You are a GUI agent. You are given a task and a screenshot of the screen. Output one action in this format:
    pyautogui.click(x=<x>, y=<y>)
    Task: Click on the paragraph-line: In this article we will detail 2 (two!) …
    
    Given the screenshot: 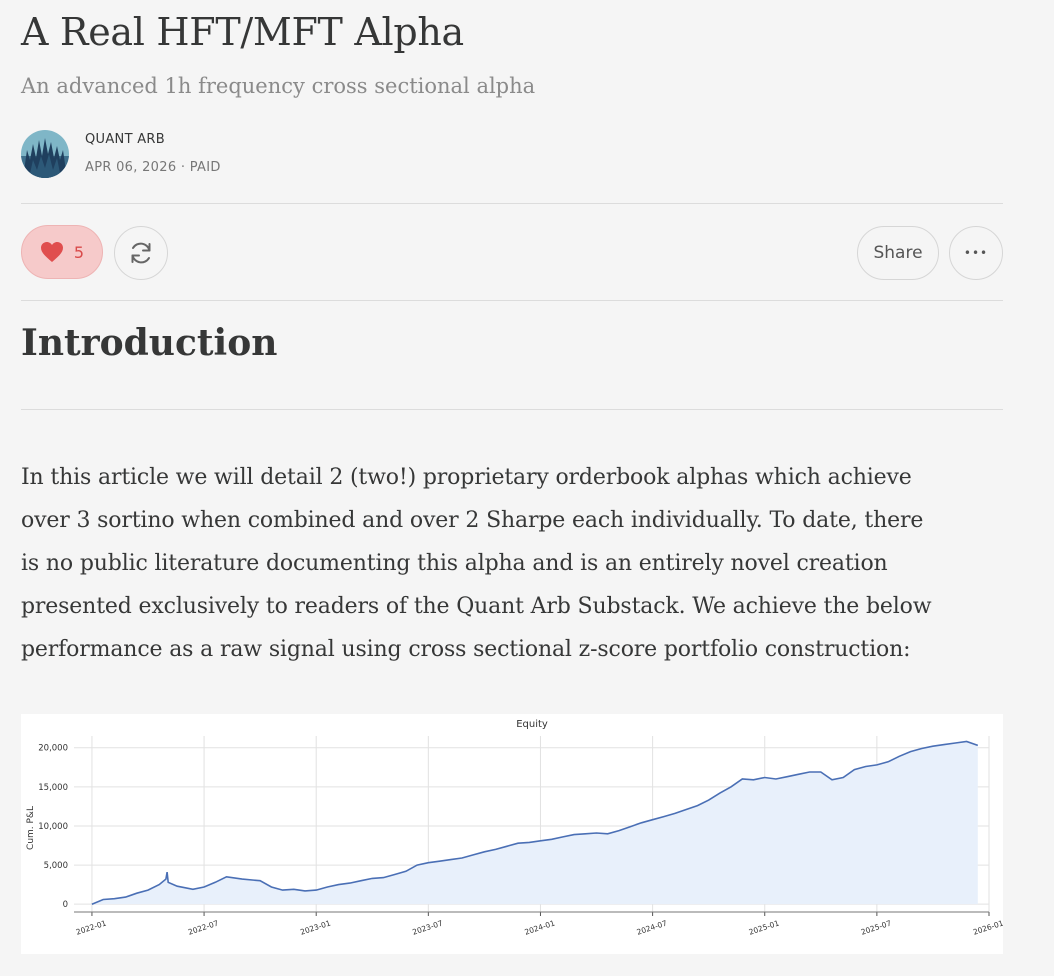 What is the action you would take?
    pyautogui.click(x=466, y=477)
    